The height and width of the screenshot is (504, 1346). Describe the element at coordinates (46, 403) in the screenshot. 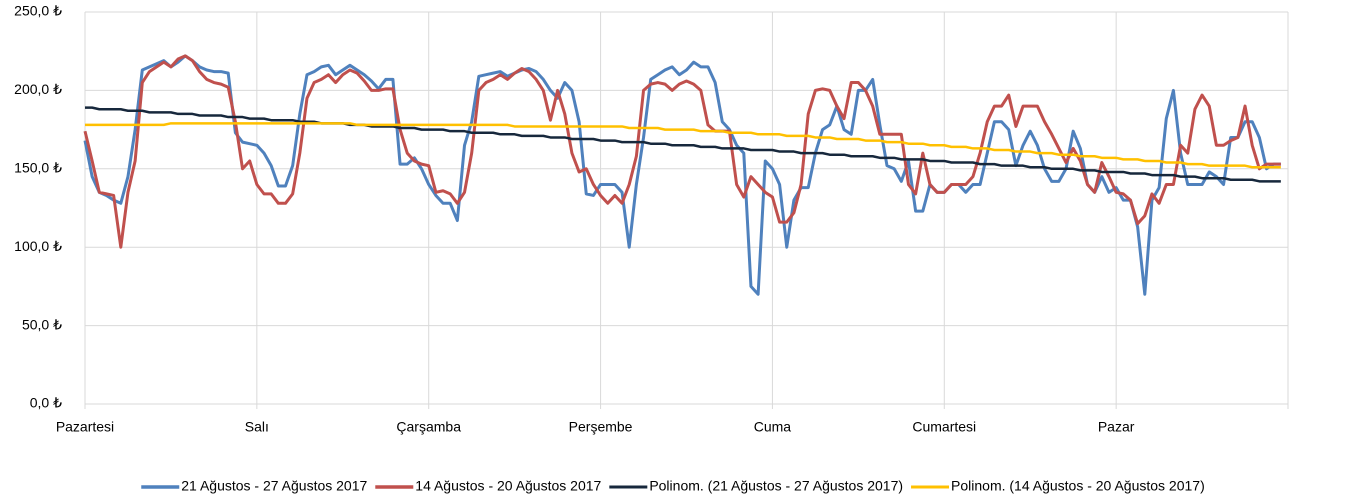

I see `y-tick-label: 0,0 ₺` at that location.